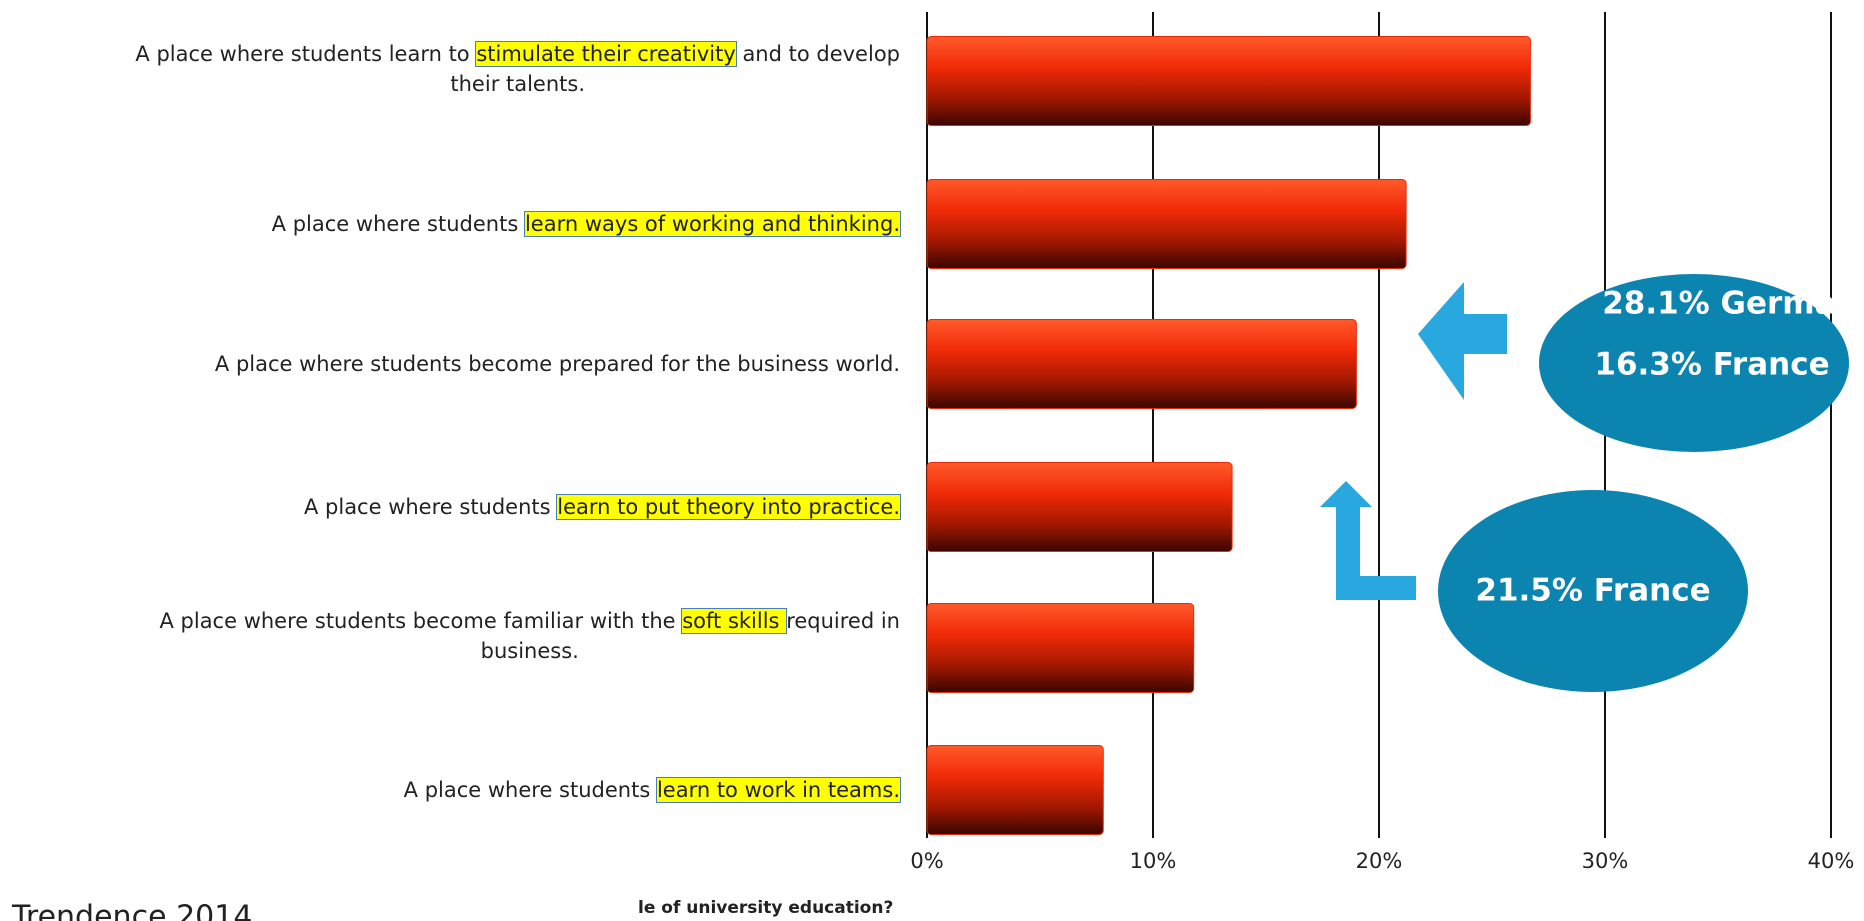 This screenshot has width=1864, height=921. I want to click on x-tick-label: 10%, so click(1153, 861).